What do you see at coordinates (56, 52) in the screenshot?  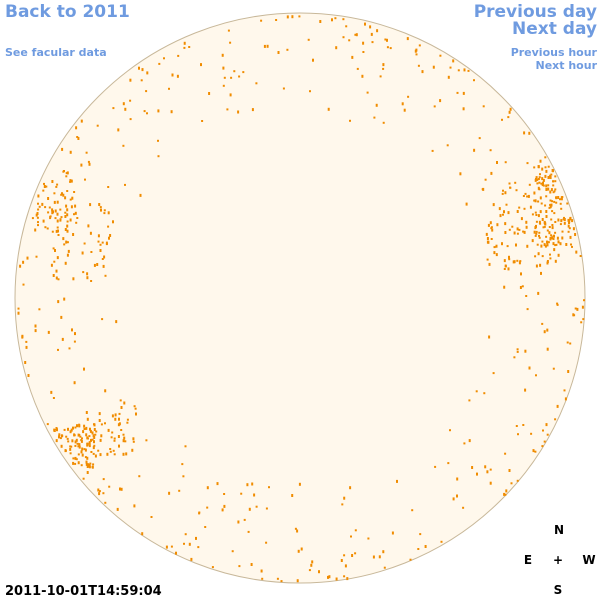 I see `facular-link: See facular data` at bounding box center [56, 52].